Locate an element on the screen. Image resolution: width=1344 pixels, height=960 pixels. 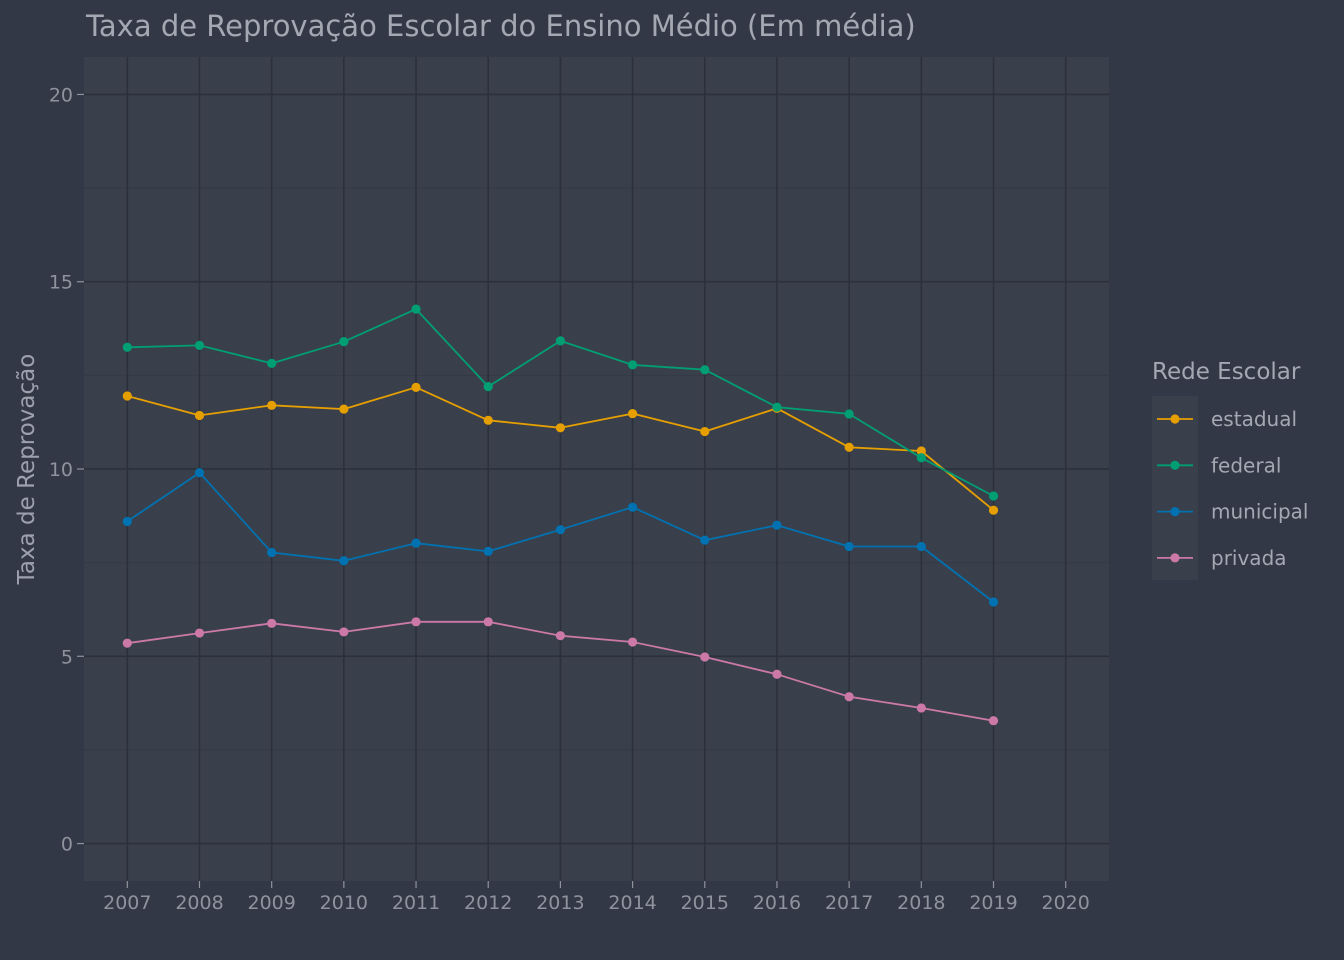
legend-item-privada: privada is located at coordinates (1222, 558).